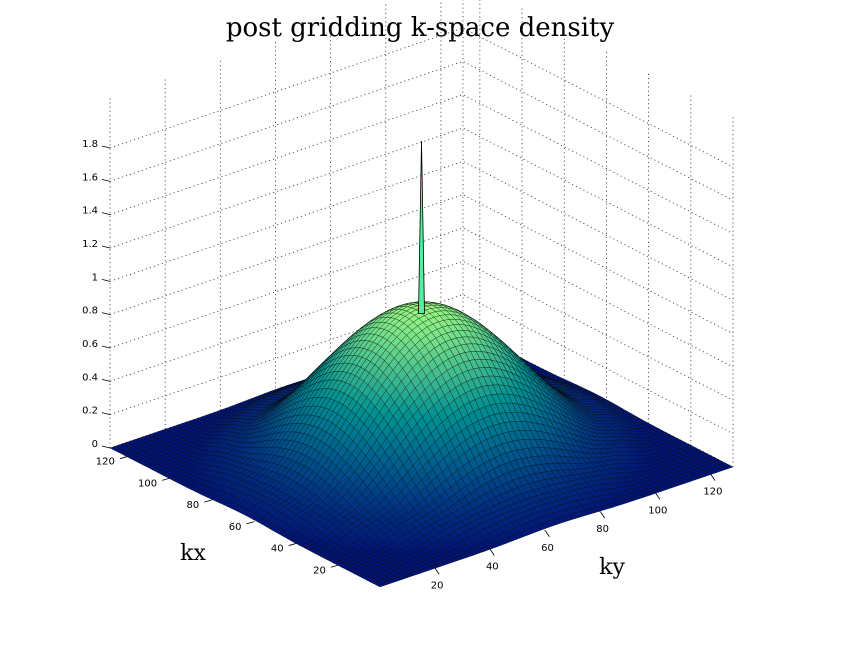 The width and height of the screenshot is (845, 660). What do you see at coordinates (602, 529) in the screenshot?
I see `y-tick-label: 80` at bounding box center [602, 529].